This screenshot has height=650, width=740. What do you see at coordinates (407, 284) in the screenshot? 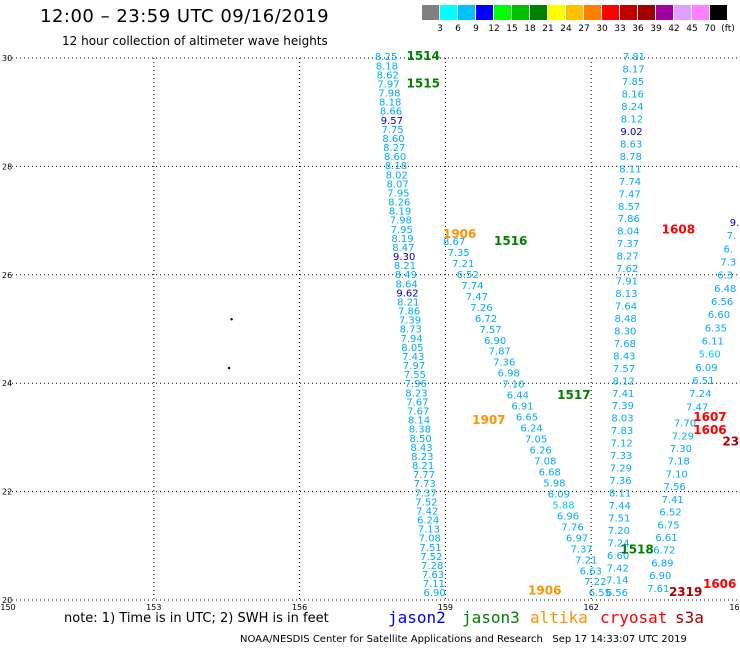
I see `swh-value: 8.64` at bounding box center [407, 284].